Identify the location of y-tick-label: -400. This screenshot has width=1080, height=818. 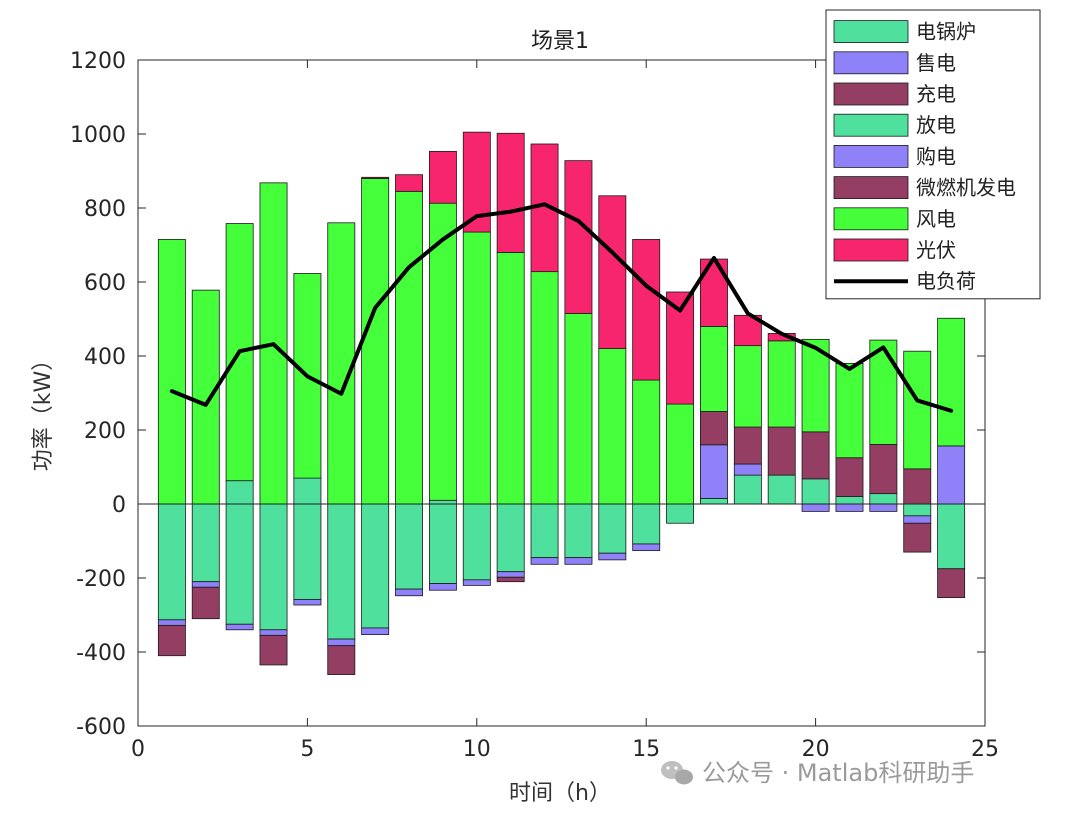
(101, 653).